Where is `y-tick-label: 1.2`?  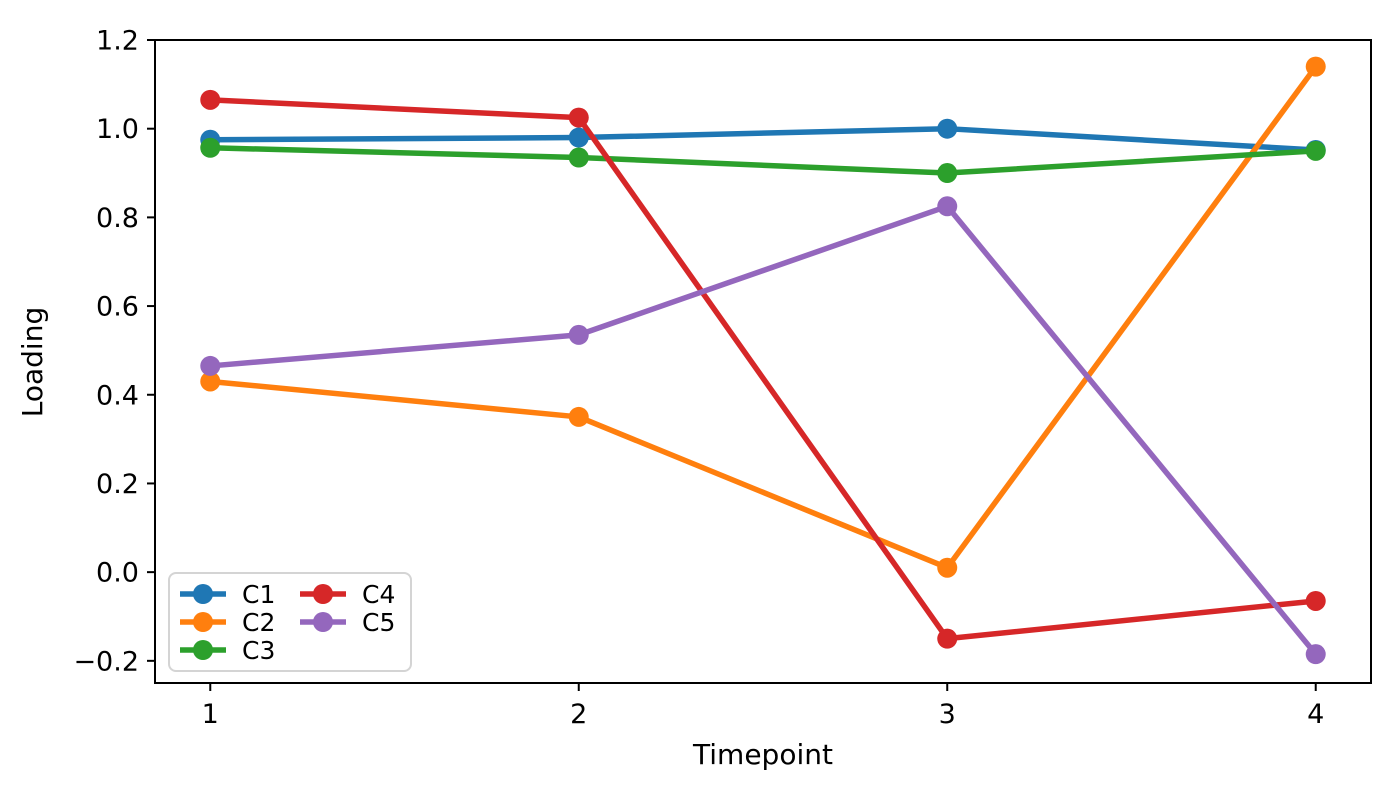 y-tick-label: 1.2 is located at coordinates (117, 41).